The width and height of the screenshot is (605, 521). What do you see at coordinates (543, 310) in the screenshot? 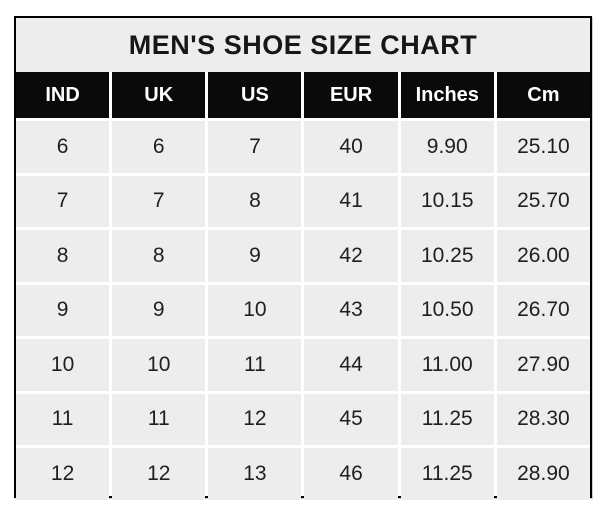
I see `table-cell: 26.70` at bounding box center [543, 310].